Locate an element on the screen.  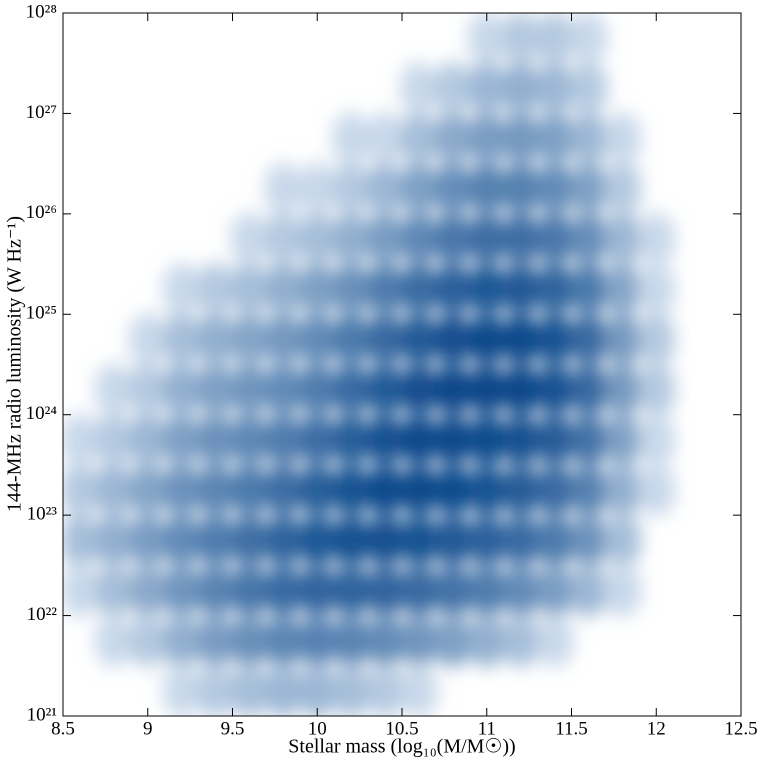
y-tick-label: 10²¹ is located at coordinates (42, 714).